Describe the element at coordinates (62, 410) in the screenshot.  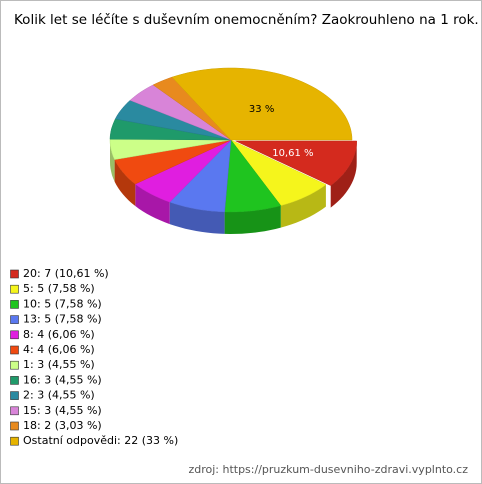
I see `legend-label: 15: 3 (4,55 %)` at that location.